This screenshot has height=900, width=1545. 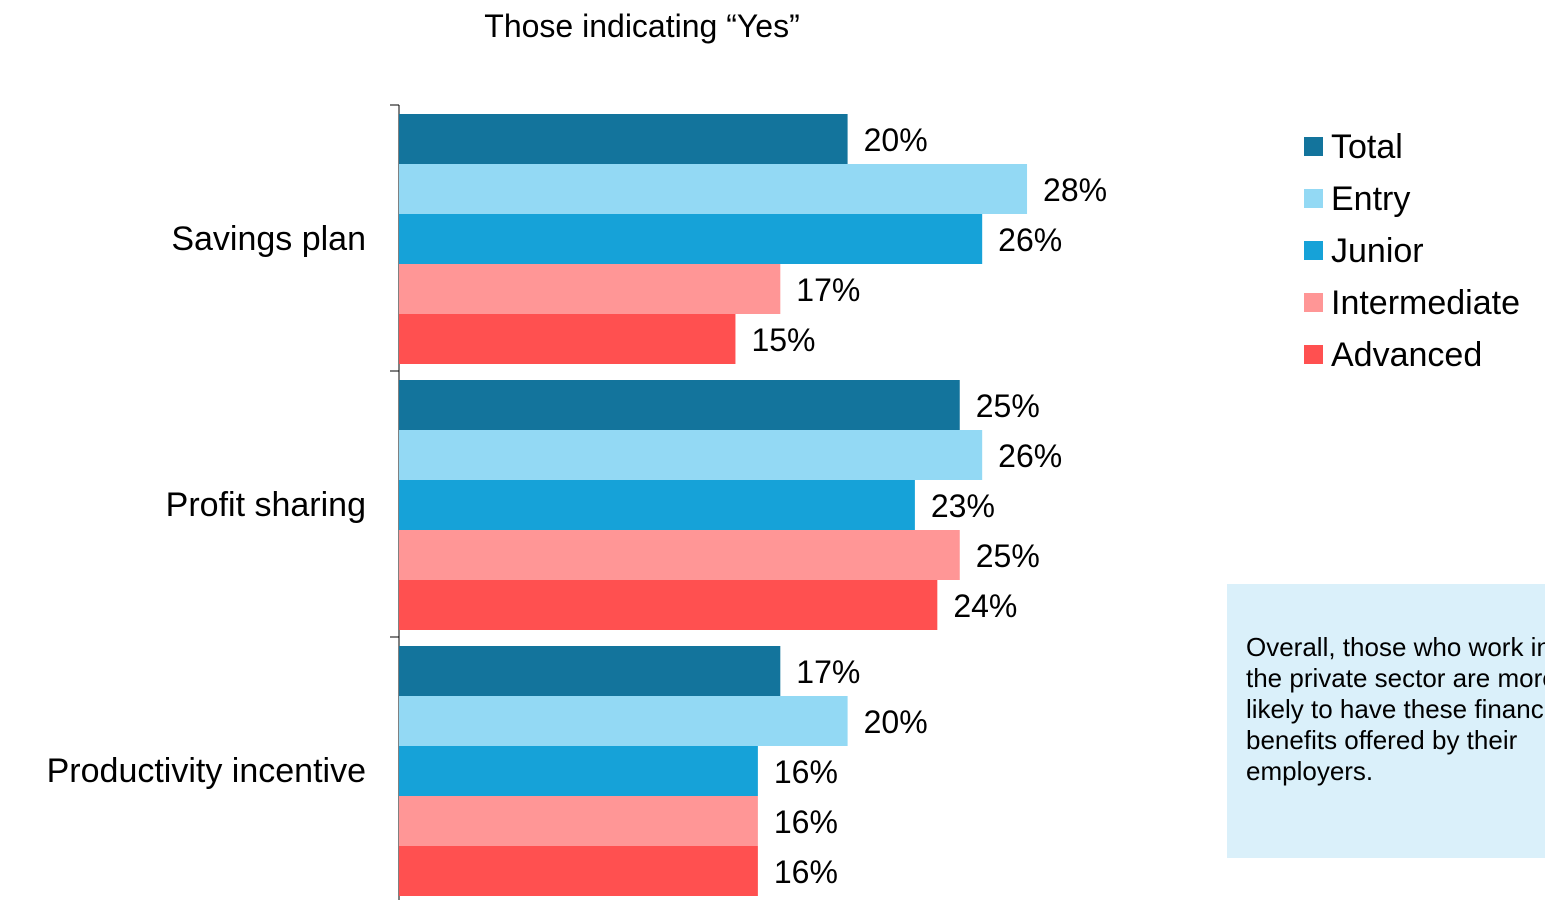 What do you see at coordinates (206, 771) in the screenshot?
I see `category-label: Productivity incentive` at bounding box center [206, 771].